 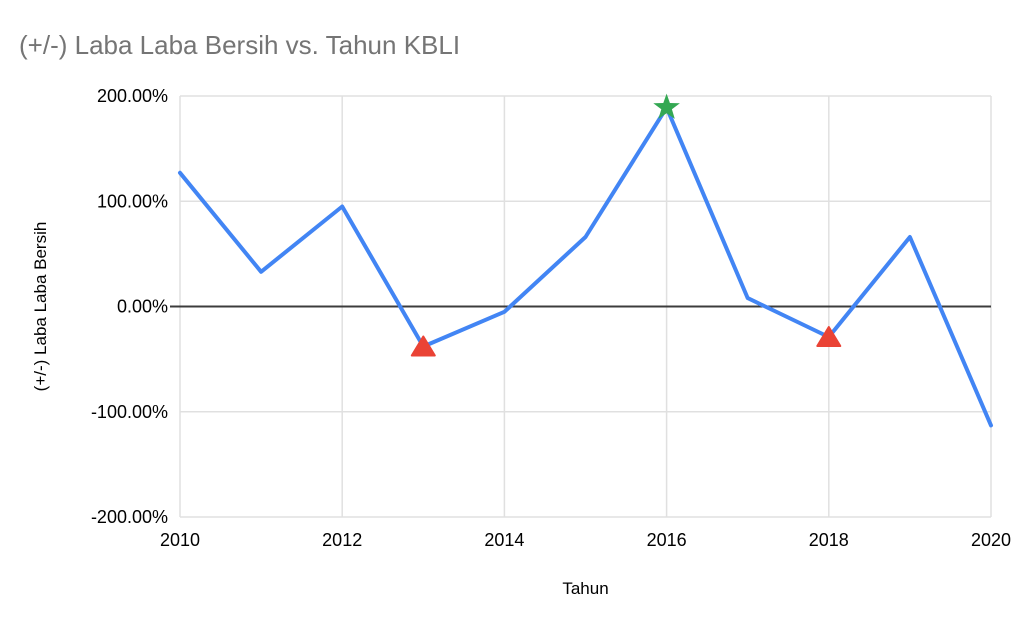 I want to click on y-tick-label: -100.00%, so click(x=129, y=412).